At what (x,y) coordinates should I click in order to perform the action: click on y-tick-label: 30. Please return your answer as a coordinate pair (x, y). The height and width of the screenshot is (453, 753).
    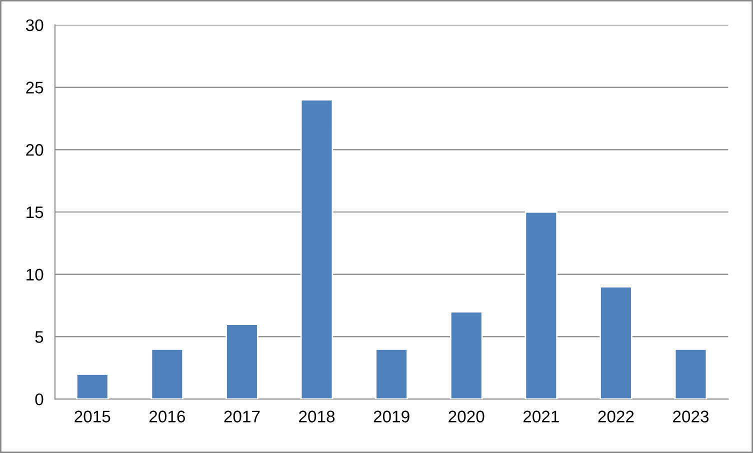
    Looking at the image, I should click on (35, 25).